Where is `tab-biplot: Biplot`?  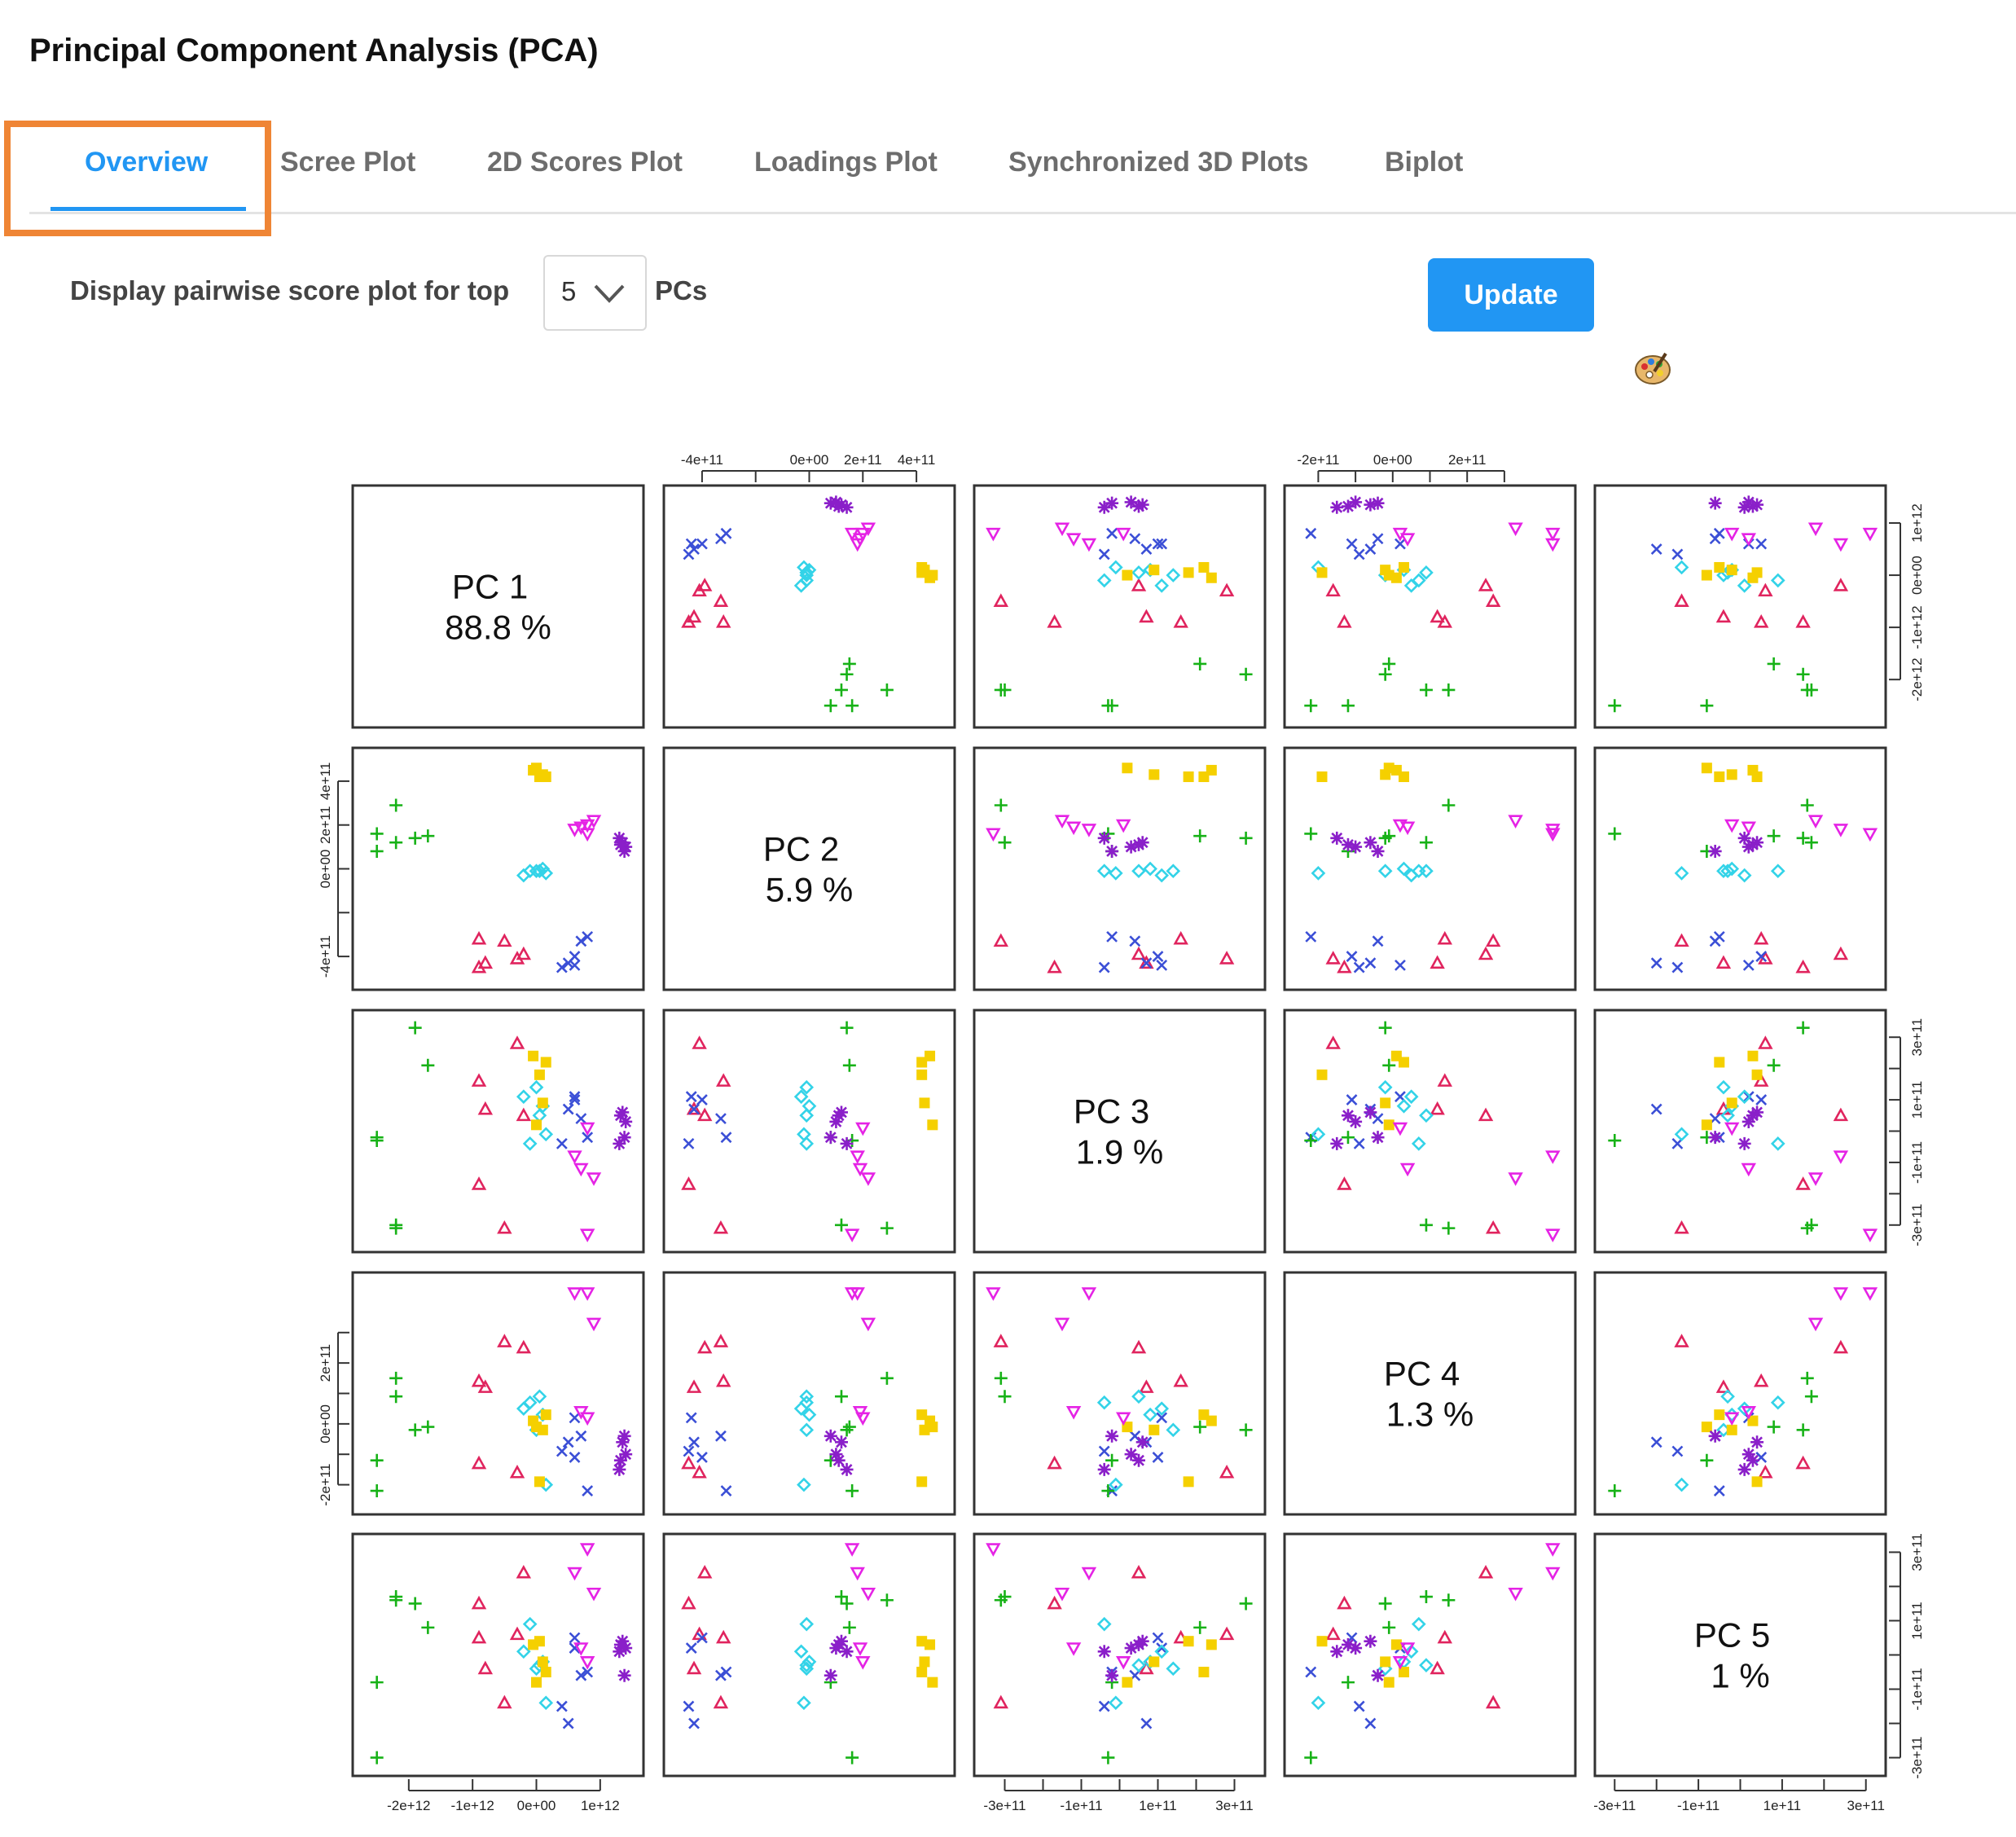
tab-biplot: Biplot is located at coordinates (1424, 162).